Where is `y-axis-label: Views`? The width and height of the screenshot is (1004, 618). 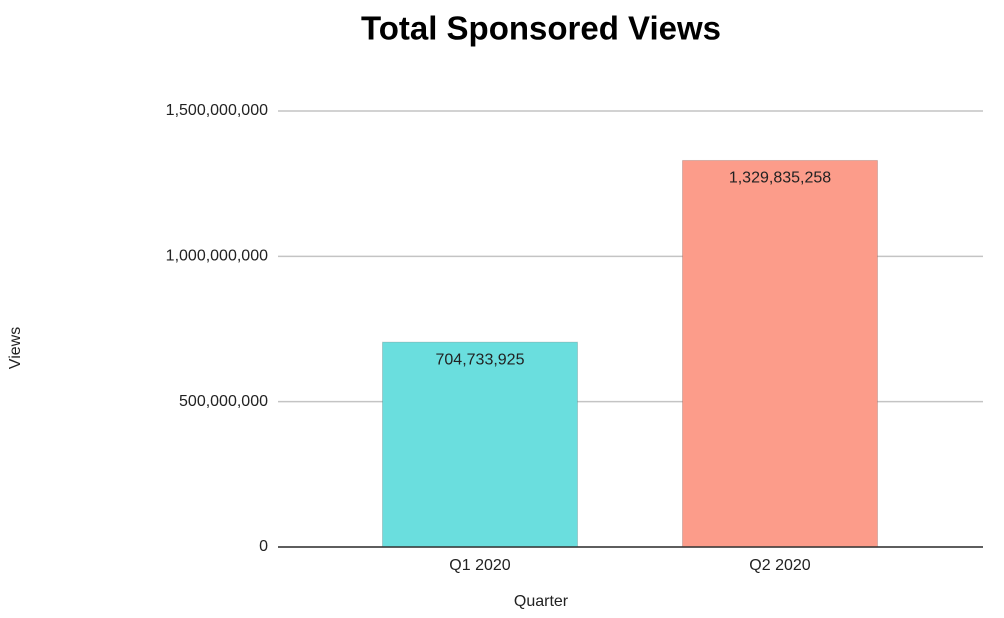 y-axis-label: Views is located at coordinates (15, 348).